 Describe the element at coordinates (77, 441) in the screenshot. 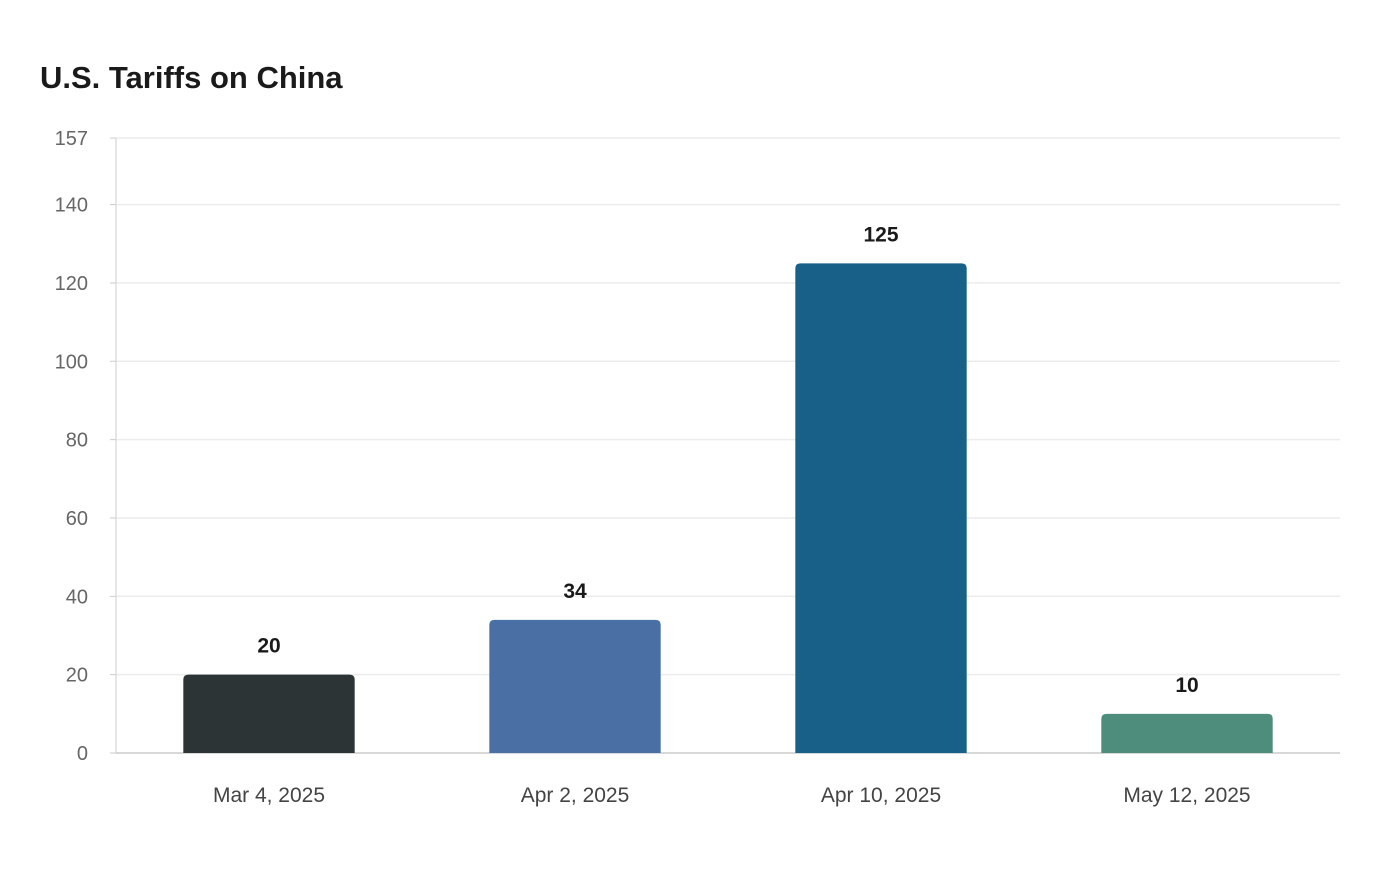

I see `y-tick-label: 80` at that location.